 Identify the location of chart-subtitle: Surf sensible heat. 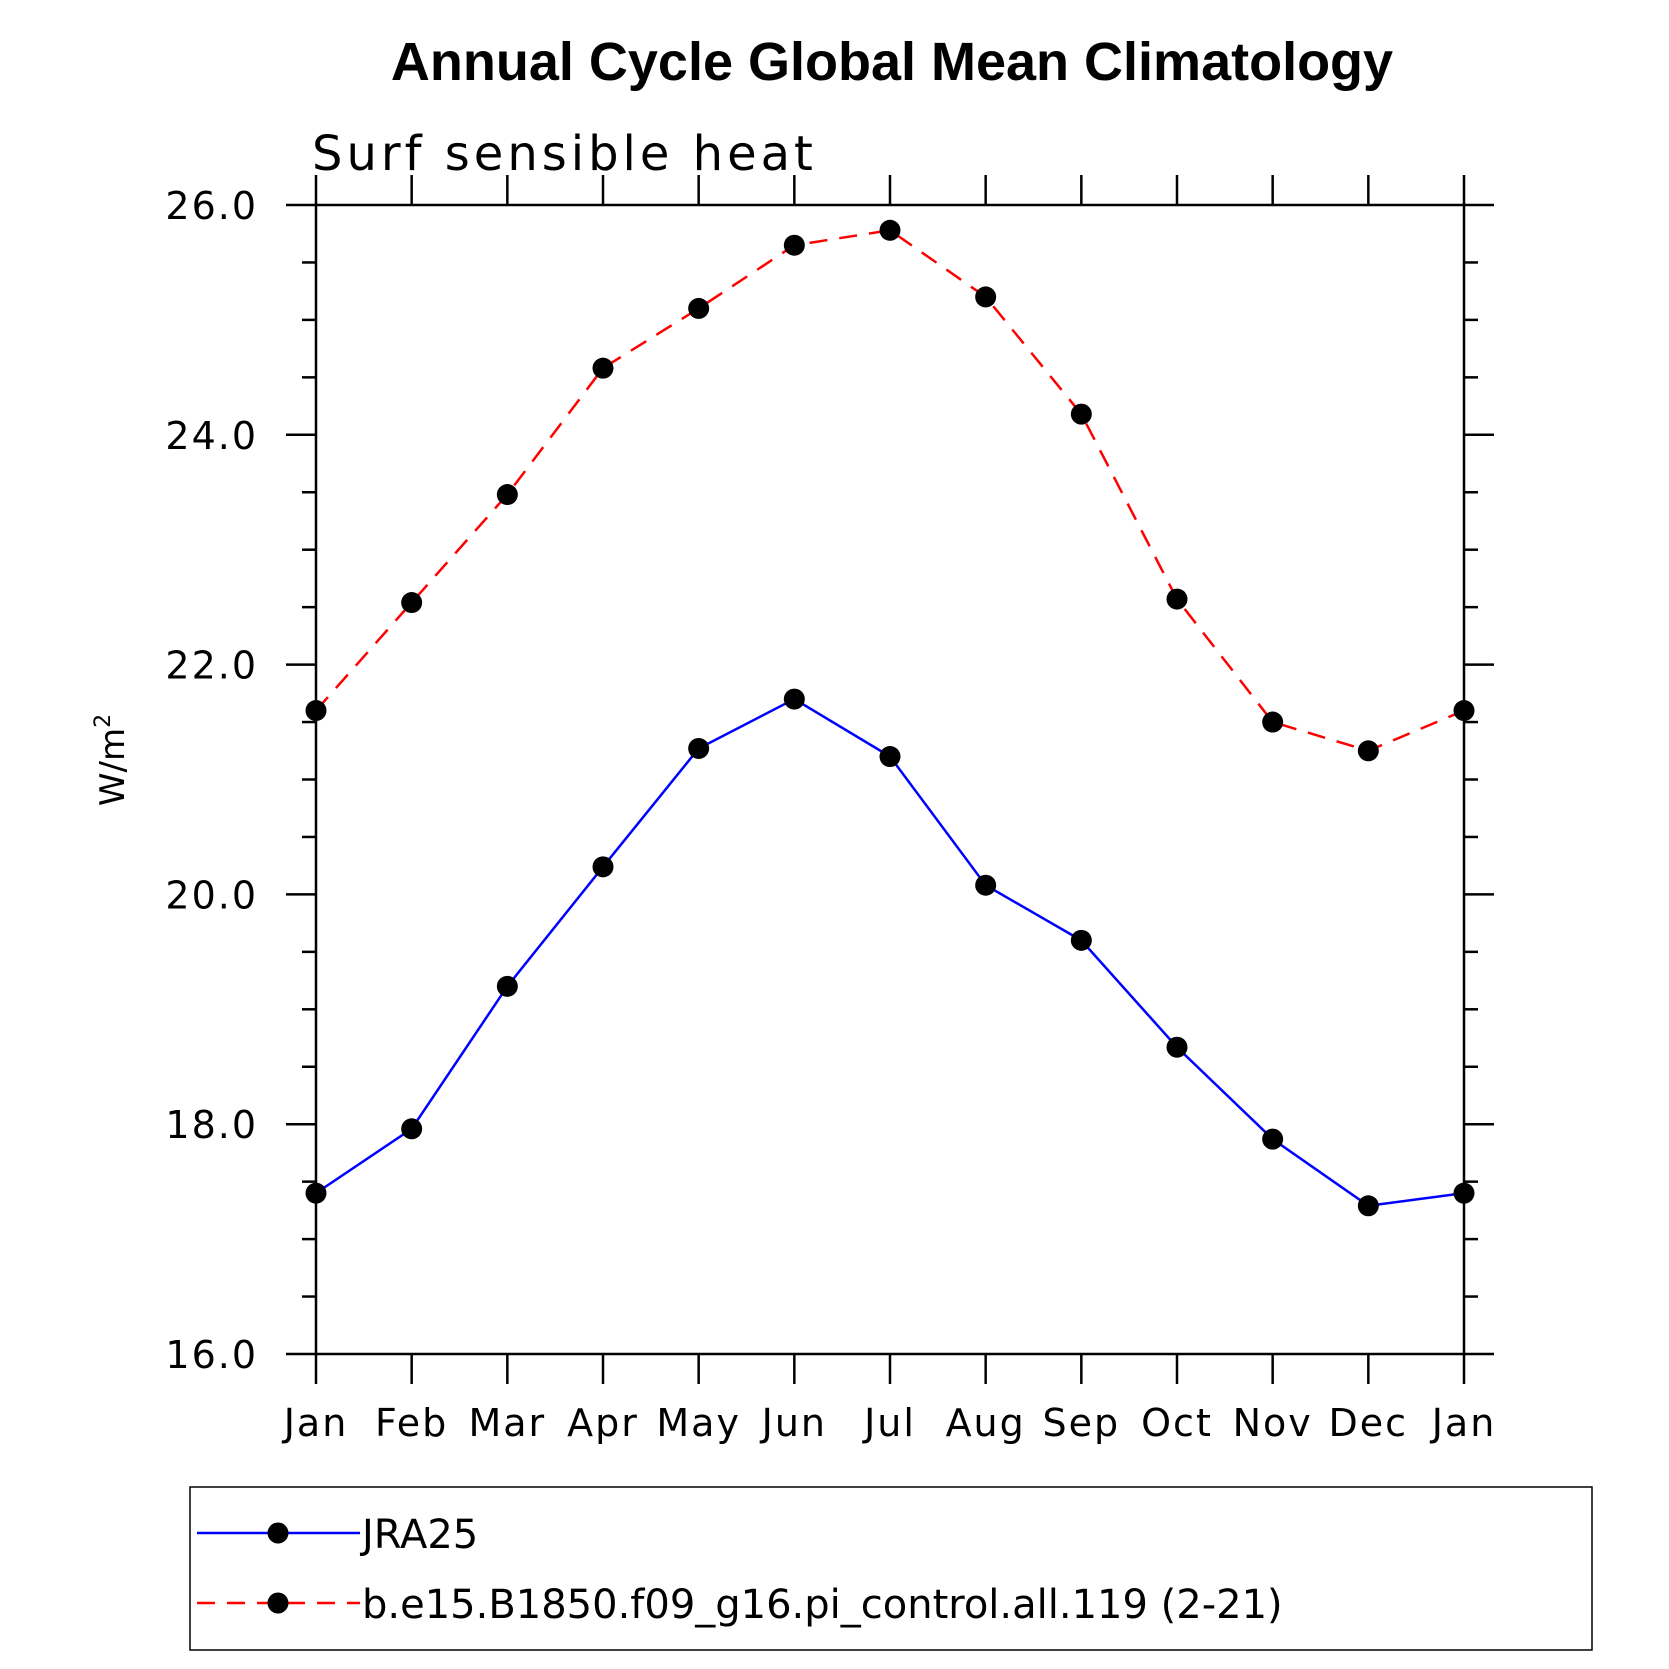
(564, 154).